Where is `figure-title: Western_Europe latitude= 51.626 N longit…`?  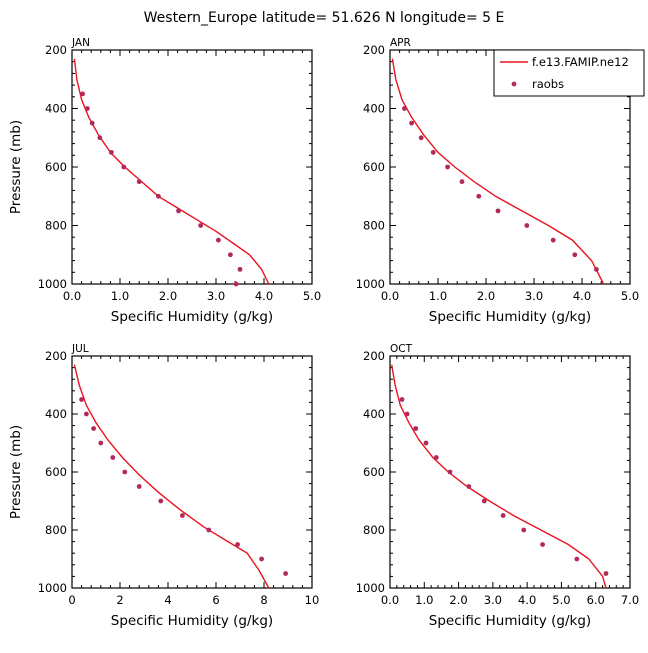
figure-title: Western_Europe latitude= 51.626 N longit… is located at coordinates (324, 18).